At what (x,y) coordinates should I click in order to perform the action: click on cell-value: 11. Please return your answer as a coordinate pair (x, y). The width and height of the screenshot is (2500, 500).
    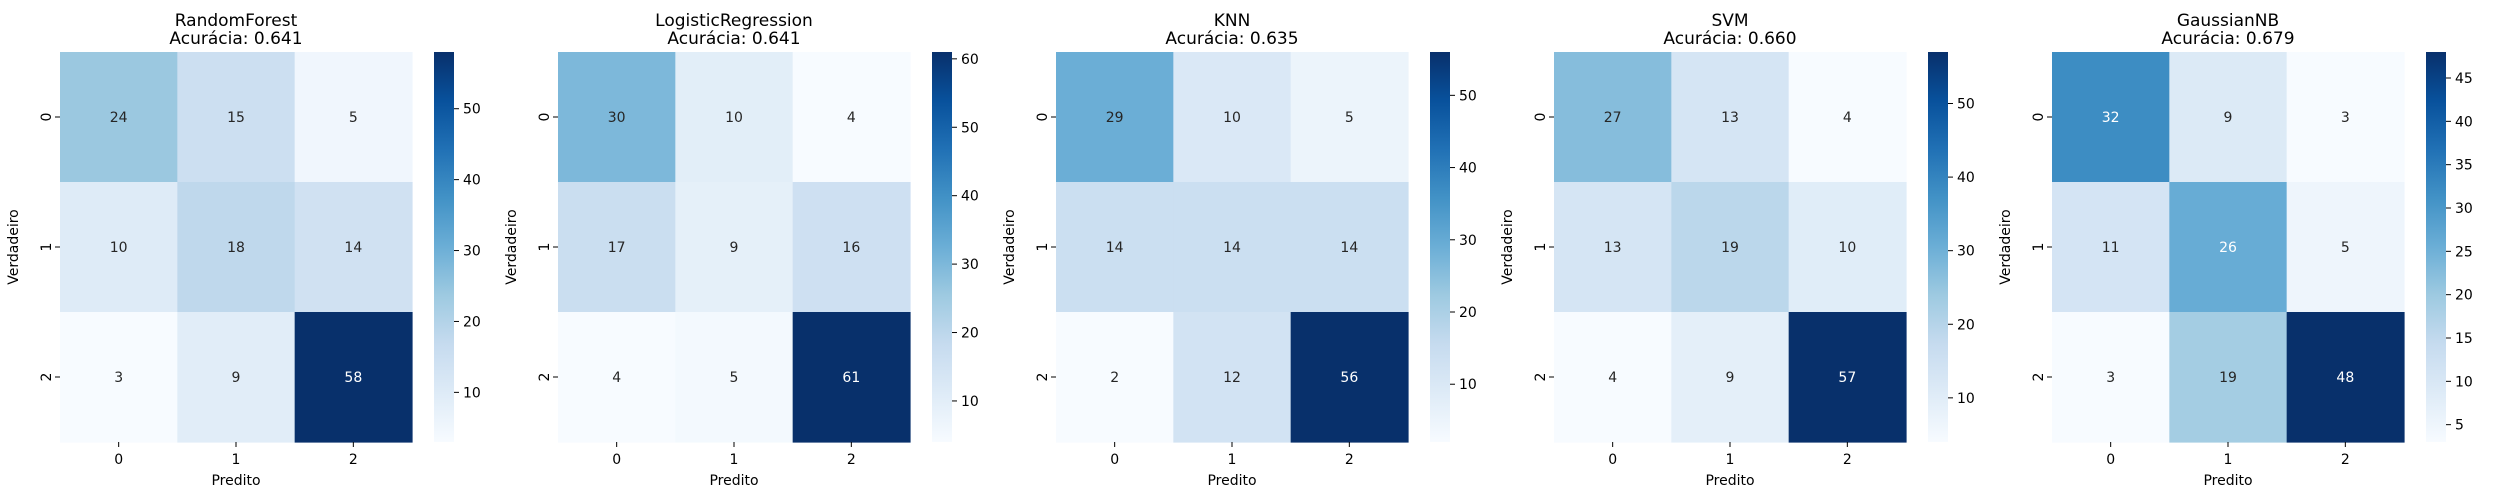
    Looking at the image, I should click on (2111, 248).